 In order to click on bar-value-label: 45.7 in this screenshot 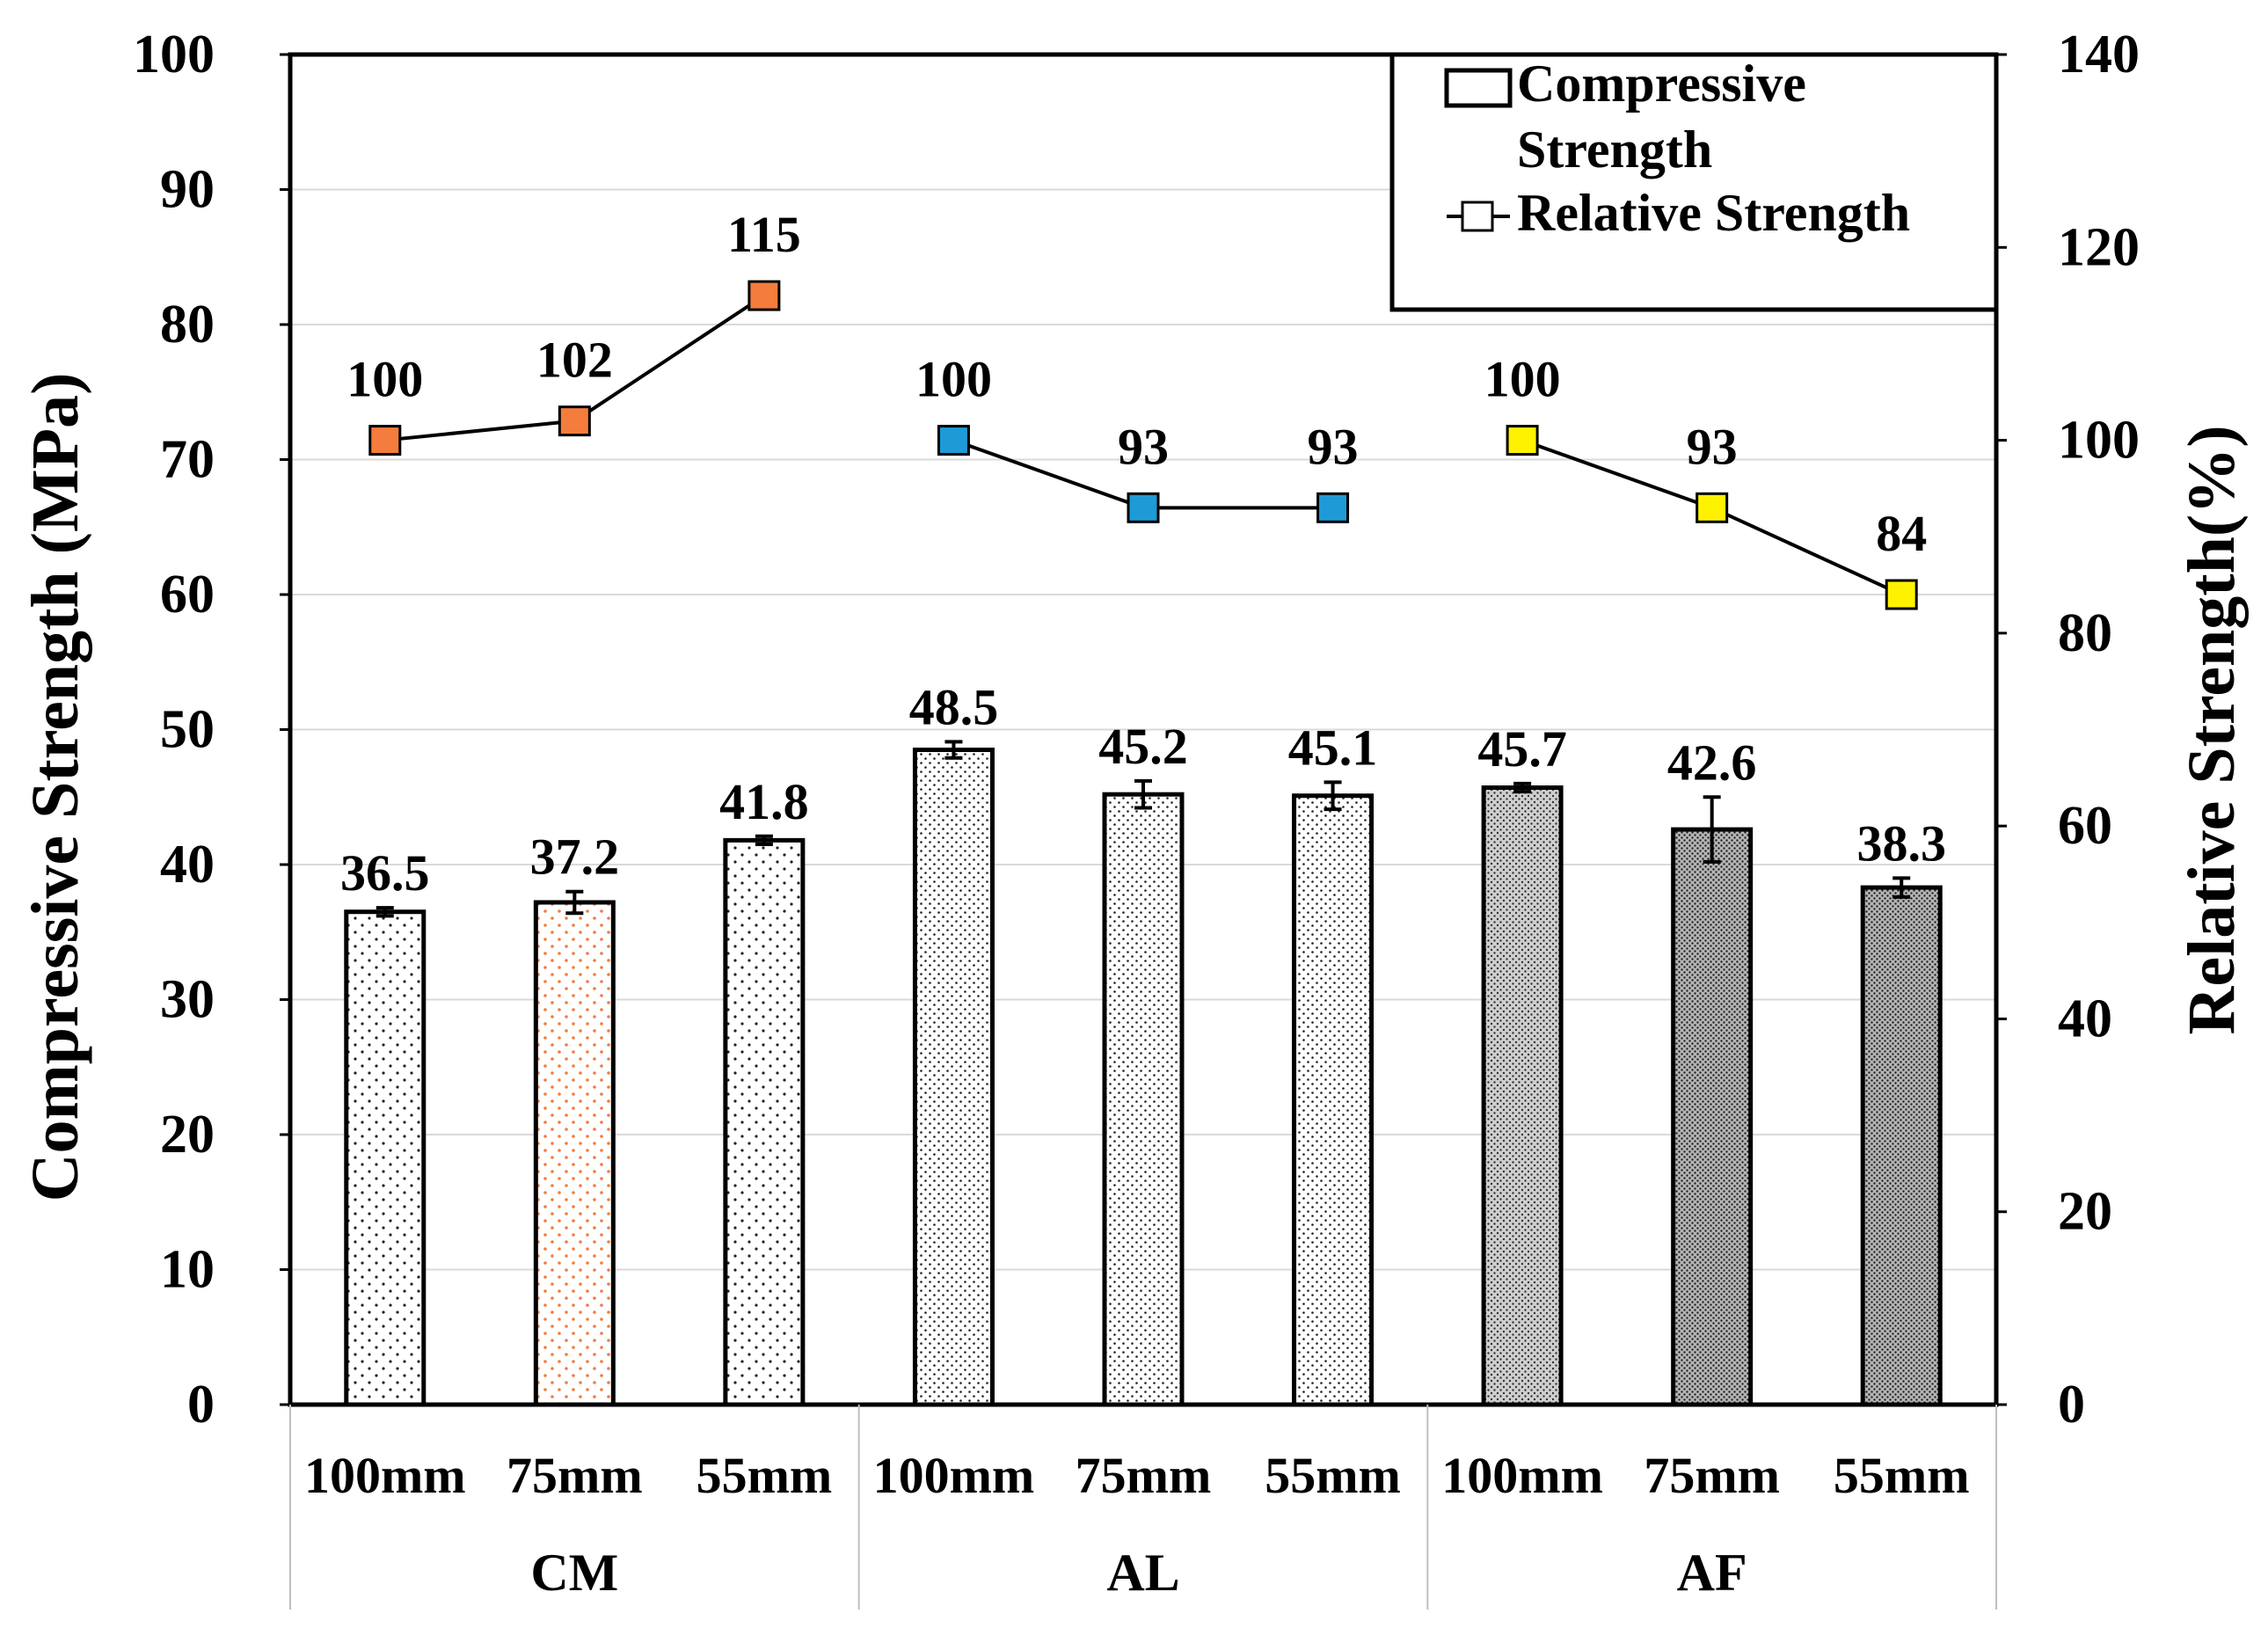, I will do `click(1522, 749)`.